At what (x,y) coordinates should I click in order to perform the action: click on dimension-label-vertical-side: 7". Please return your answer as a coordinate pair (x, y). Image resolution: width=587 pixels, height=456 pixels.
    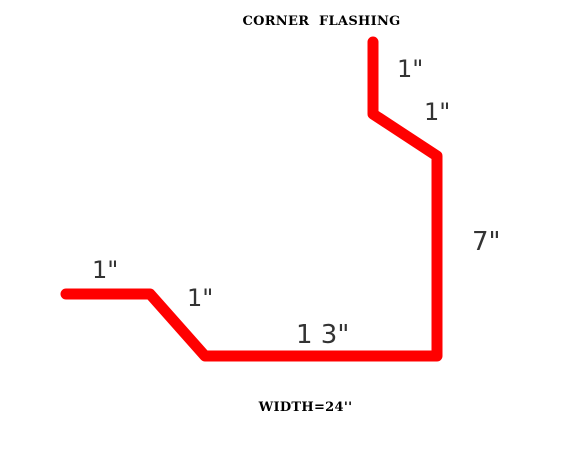
    Looking at the image, I should click on (486, 242).